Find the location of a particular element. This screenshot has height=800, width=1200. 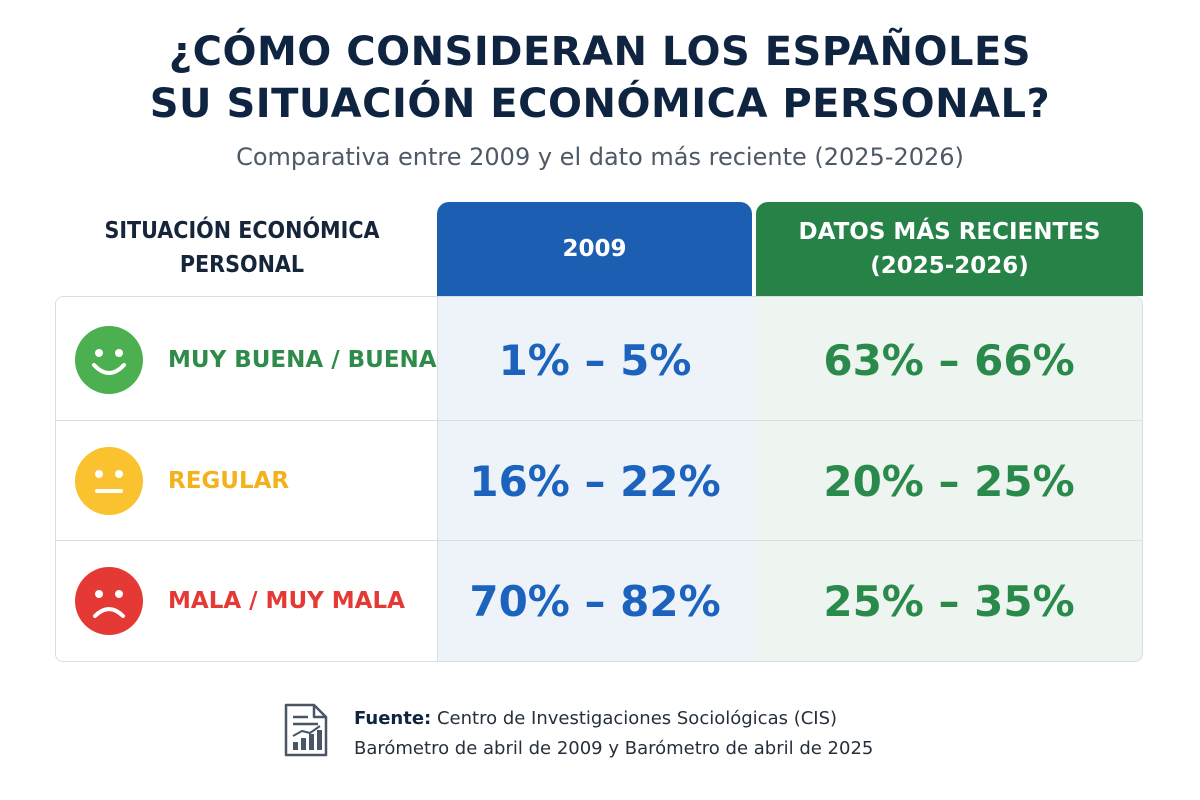

column-header-2009-label: 2009 is located at coordinates (594, 249).